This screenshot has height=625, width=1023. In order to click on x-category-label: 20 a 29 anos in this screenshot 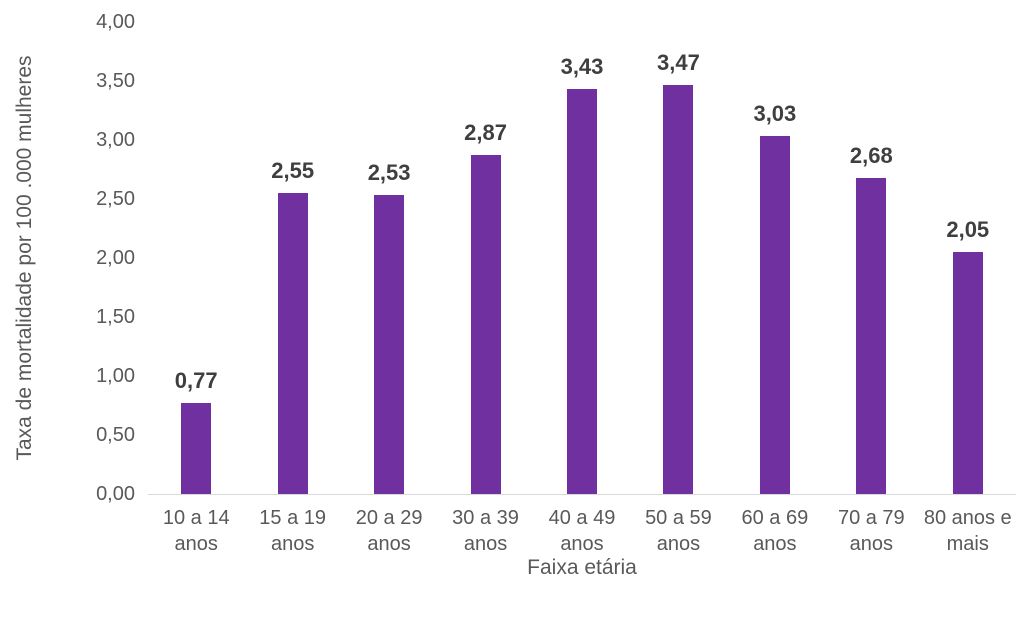, I will do `click(389, 531)`.